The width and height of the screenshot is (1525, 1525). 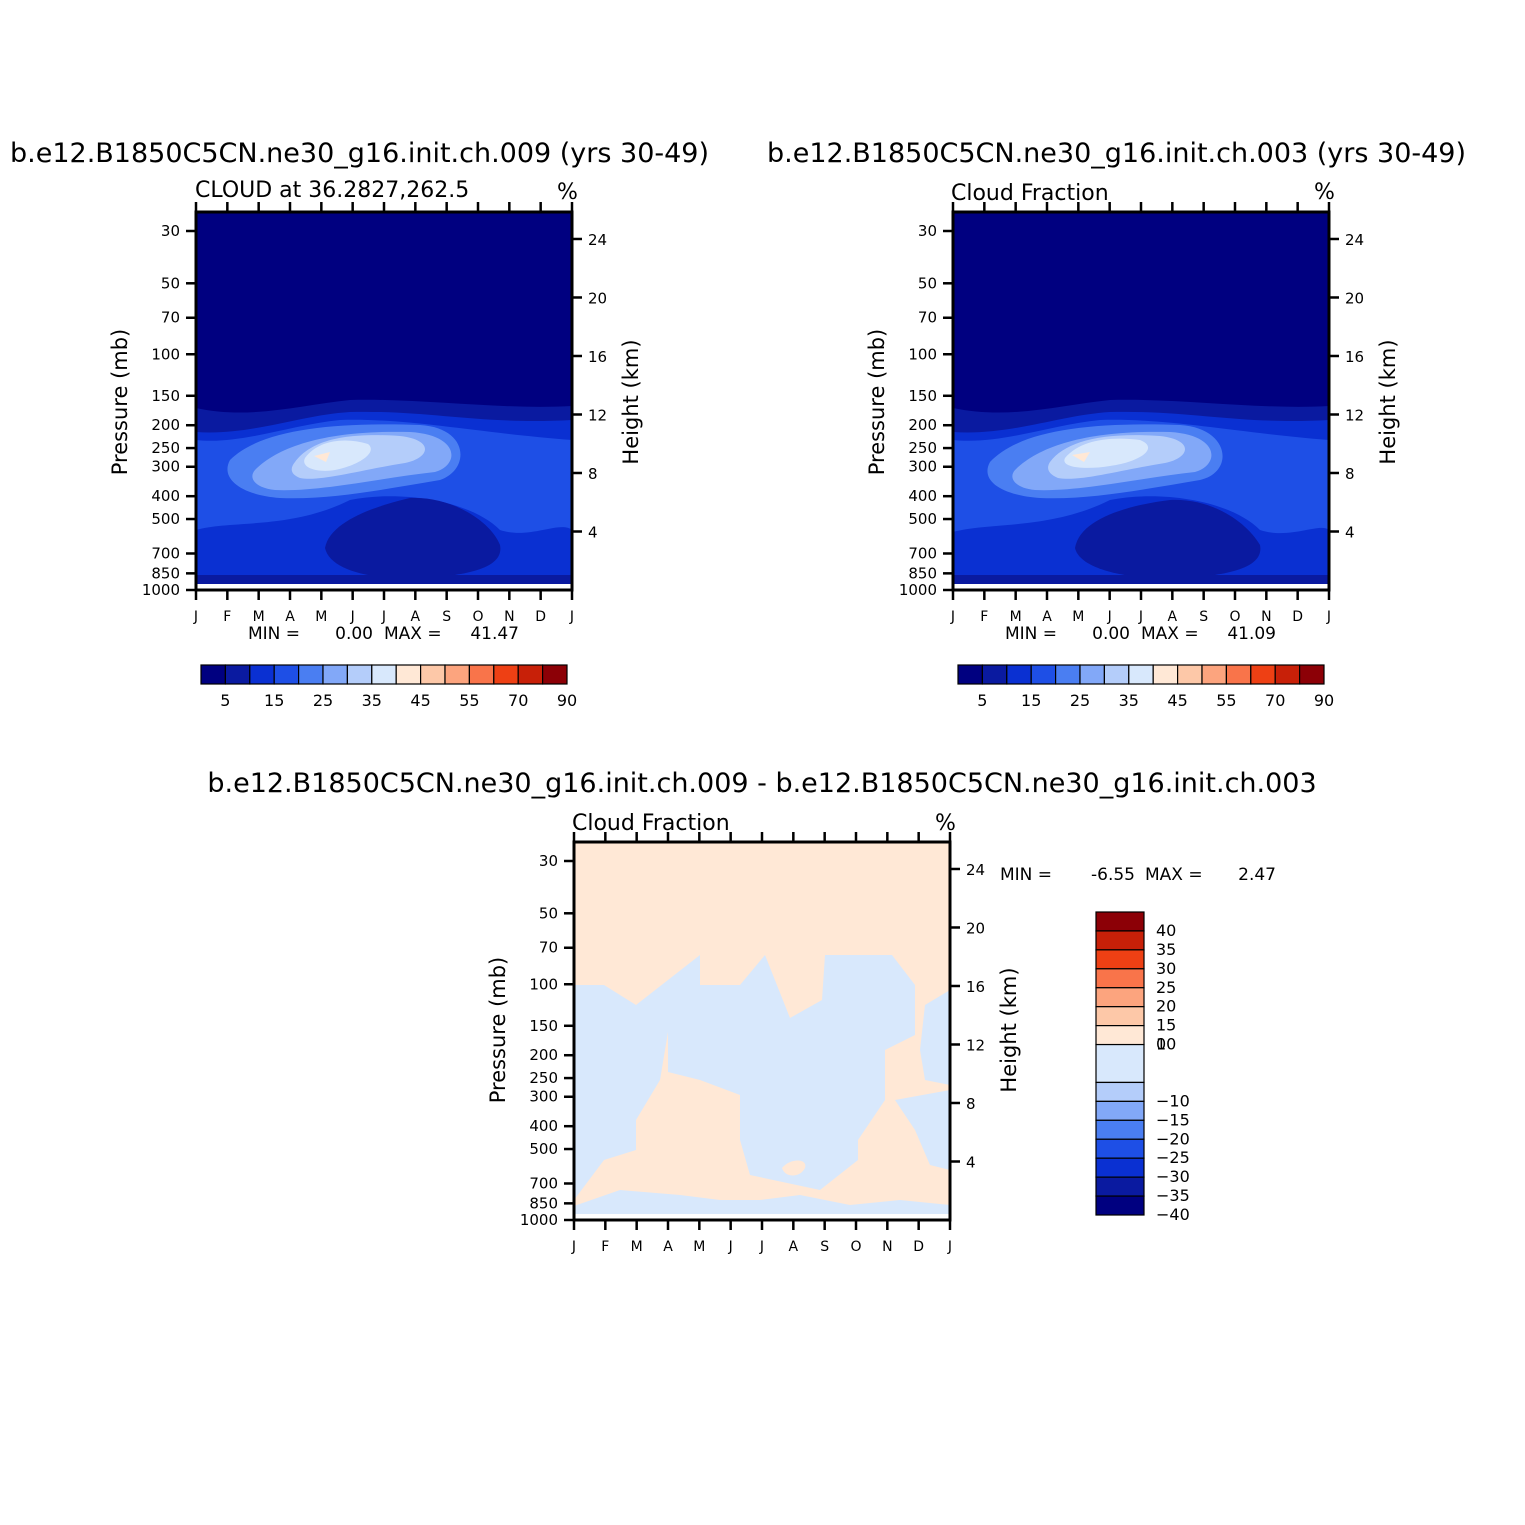 What do you see at coordinates (922, 496) in the screenshot?
I see `pressure-tick-label: 400` at bounding box center [922, 496].